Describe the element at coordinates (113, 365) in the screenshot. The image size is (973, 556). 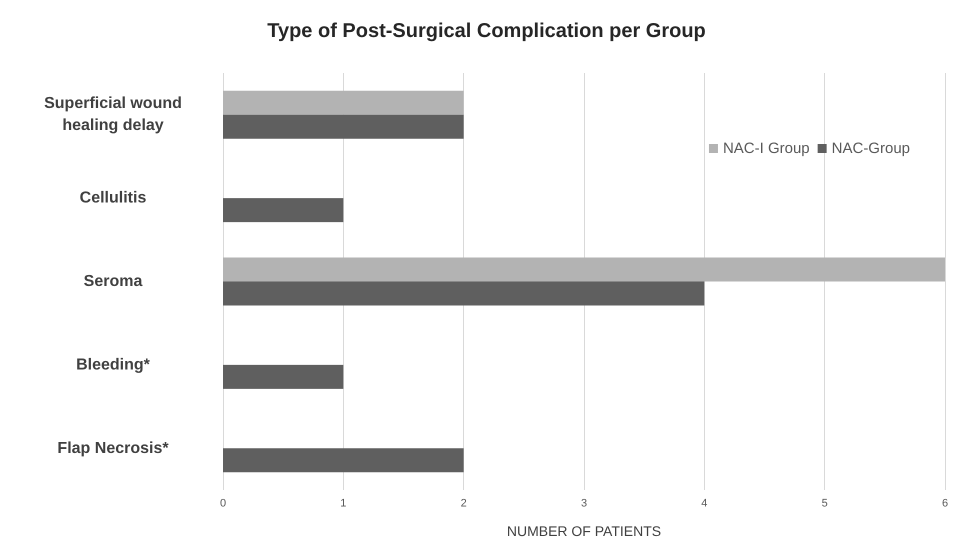
I see `y-tick-label: Bleeding*` at that location.